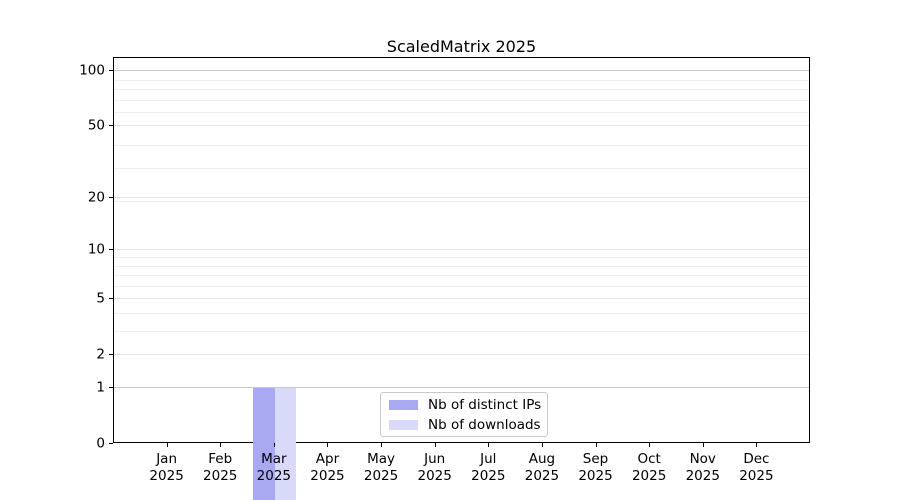  Describe the element at coordinates (489, 445) in the screenshot. I see `x-tick-jul-2025` at that location.